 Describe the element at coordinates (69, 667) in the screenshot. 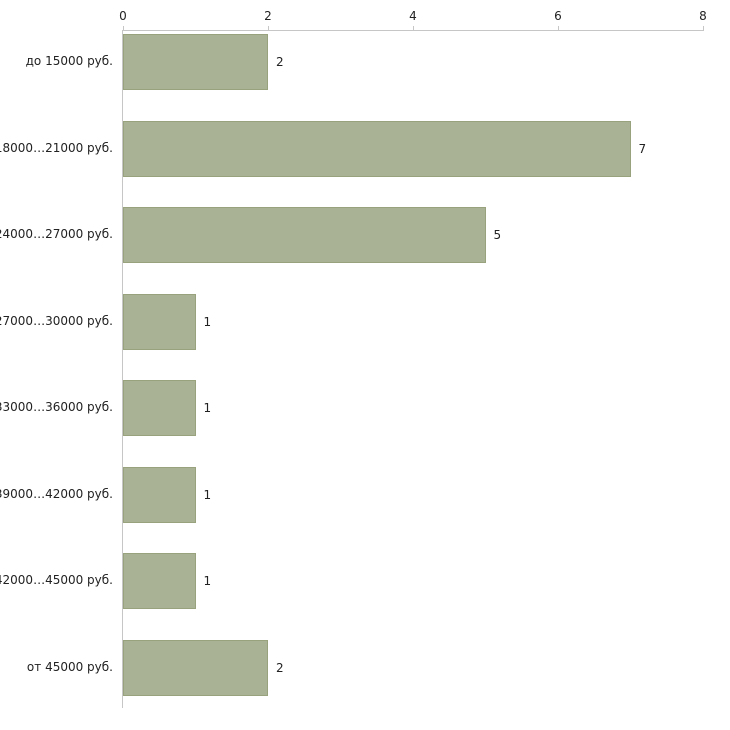

I see `category-label: от 45000 руб.` at that location.